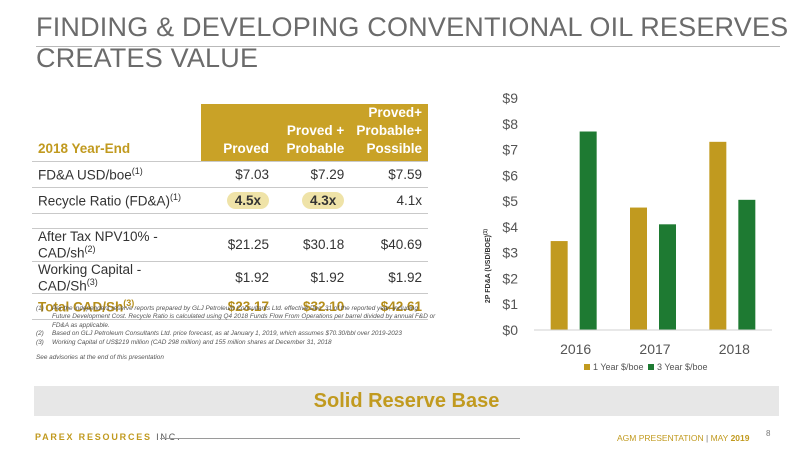 This screenshot has width=800, height=450. What do you see at coordinates (313, 244) in the screenshot?
I see `cell-value: $30.18` at bounding box center [313, 244].